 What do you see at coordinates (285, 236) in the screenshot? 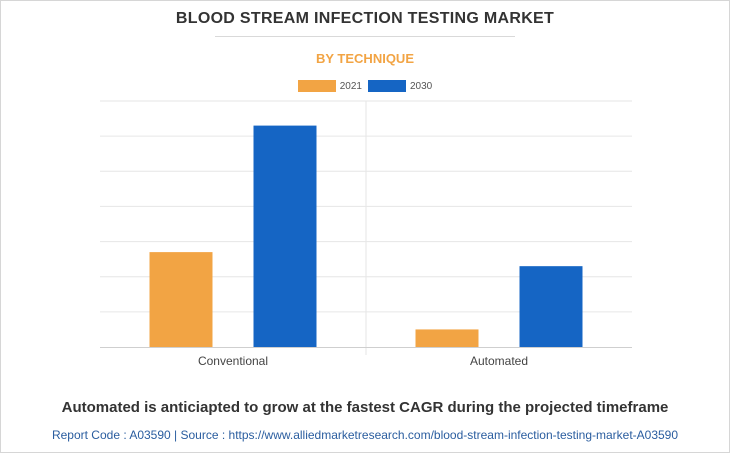
I see `bar-2030-conventional` at bounding box center [285, 236].